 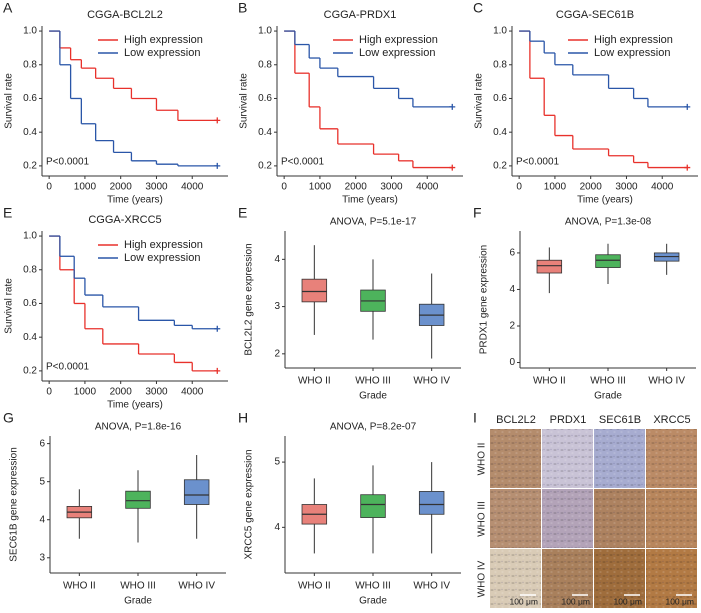 I want to click on chart-title: ANOVA, P=1.3e-08, so click(x=608, y=222).